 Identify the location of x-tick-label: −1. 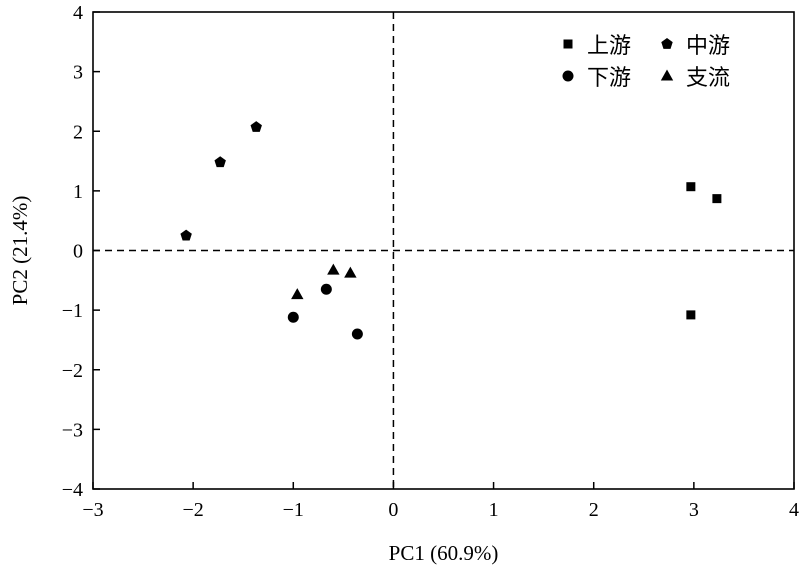
(293, 510).